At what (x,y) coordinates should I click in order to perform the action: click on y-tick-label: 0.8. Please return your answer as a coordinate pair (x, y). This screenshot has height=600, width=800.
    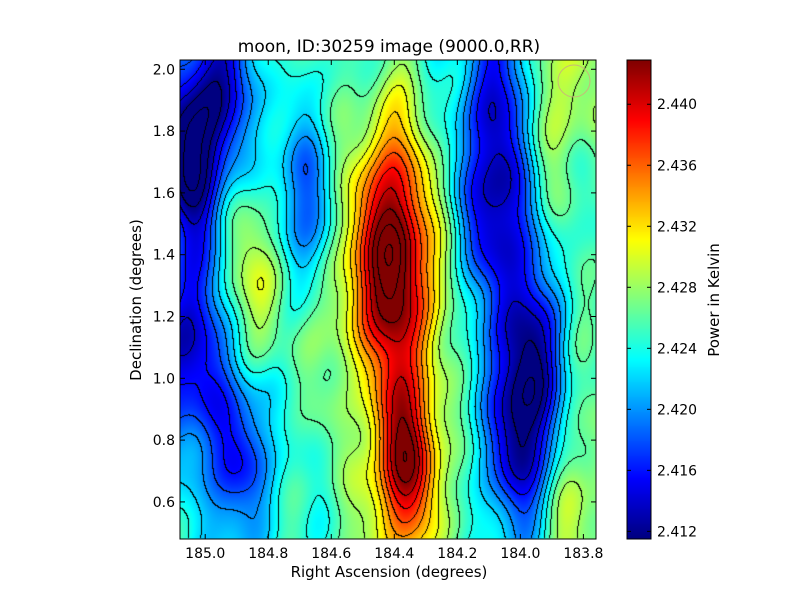
    Looking at the image, I should click on (164, 441).